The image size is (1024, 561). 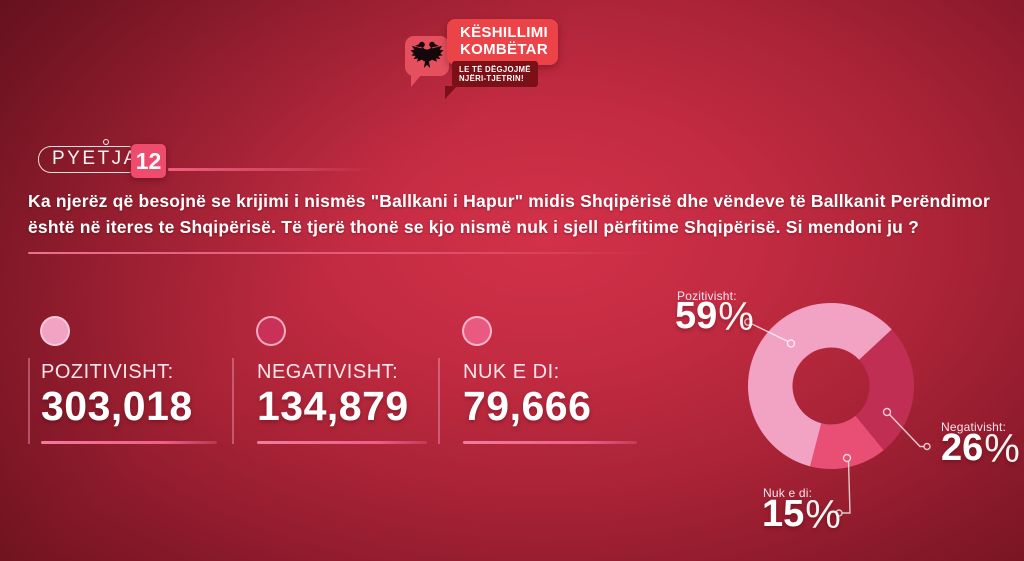 What do you see at coordinates (416, 80) in the screenshot?
I see `eagle-bubble-tail` at bounding box center [416, 80].